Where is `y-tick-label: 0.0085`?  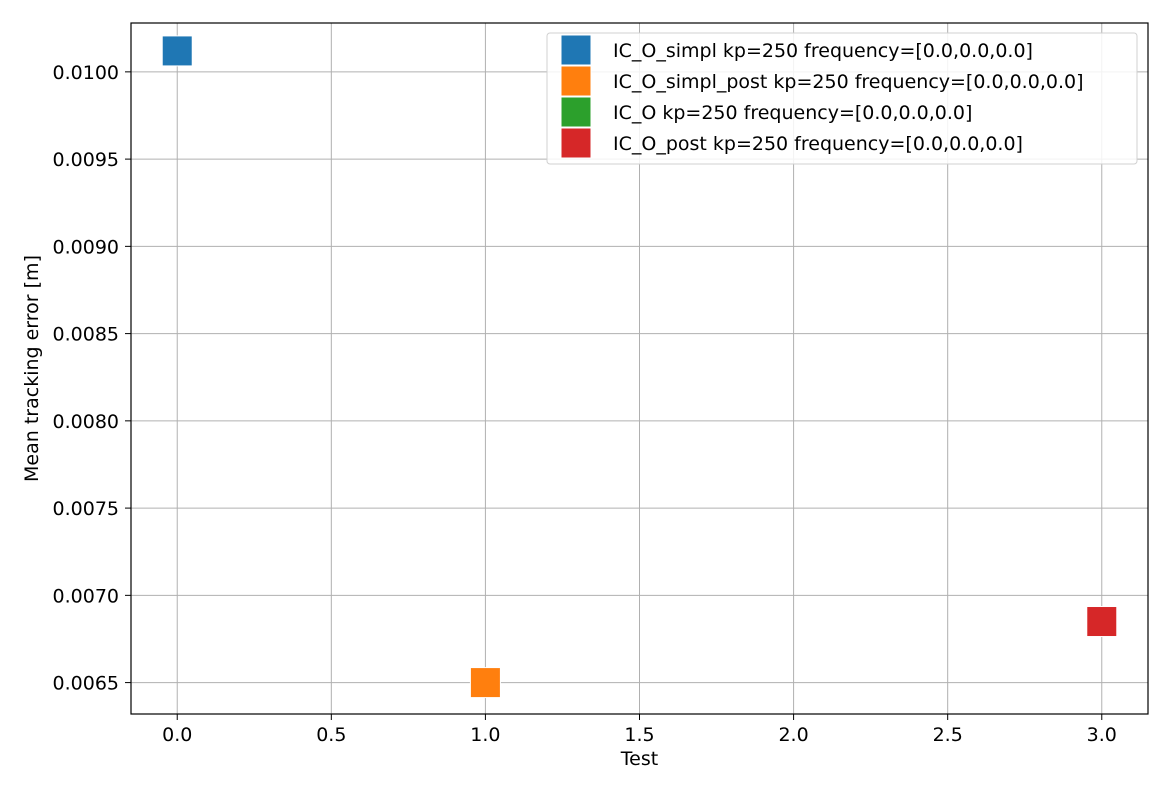 y-tick-label: 0.0085 is located at coordinates (86, 335).